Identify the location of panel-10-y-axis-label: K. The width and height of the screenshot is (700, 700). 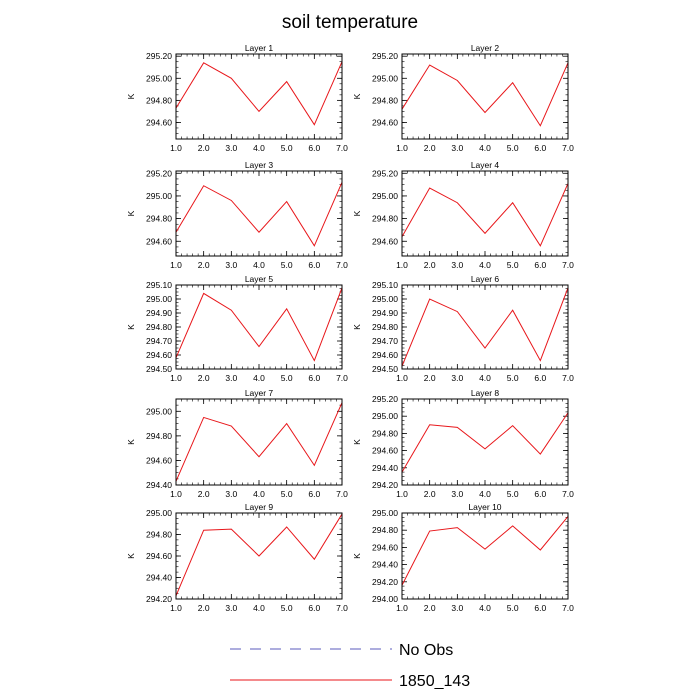
(357, 556).